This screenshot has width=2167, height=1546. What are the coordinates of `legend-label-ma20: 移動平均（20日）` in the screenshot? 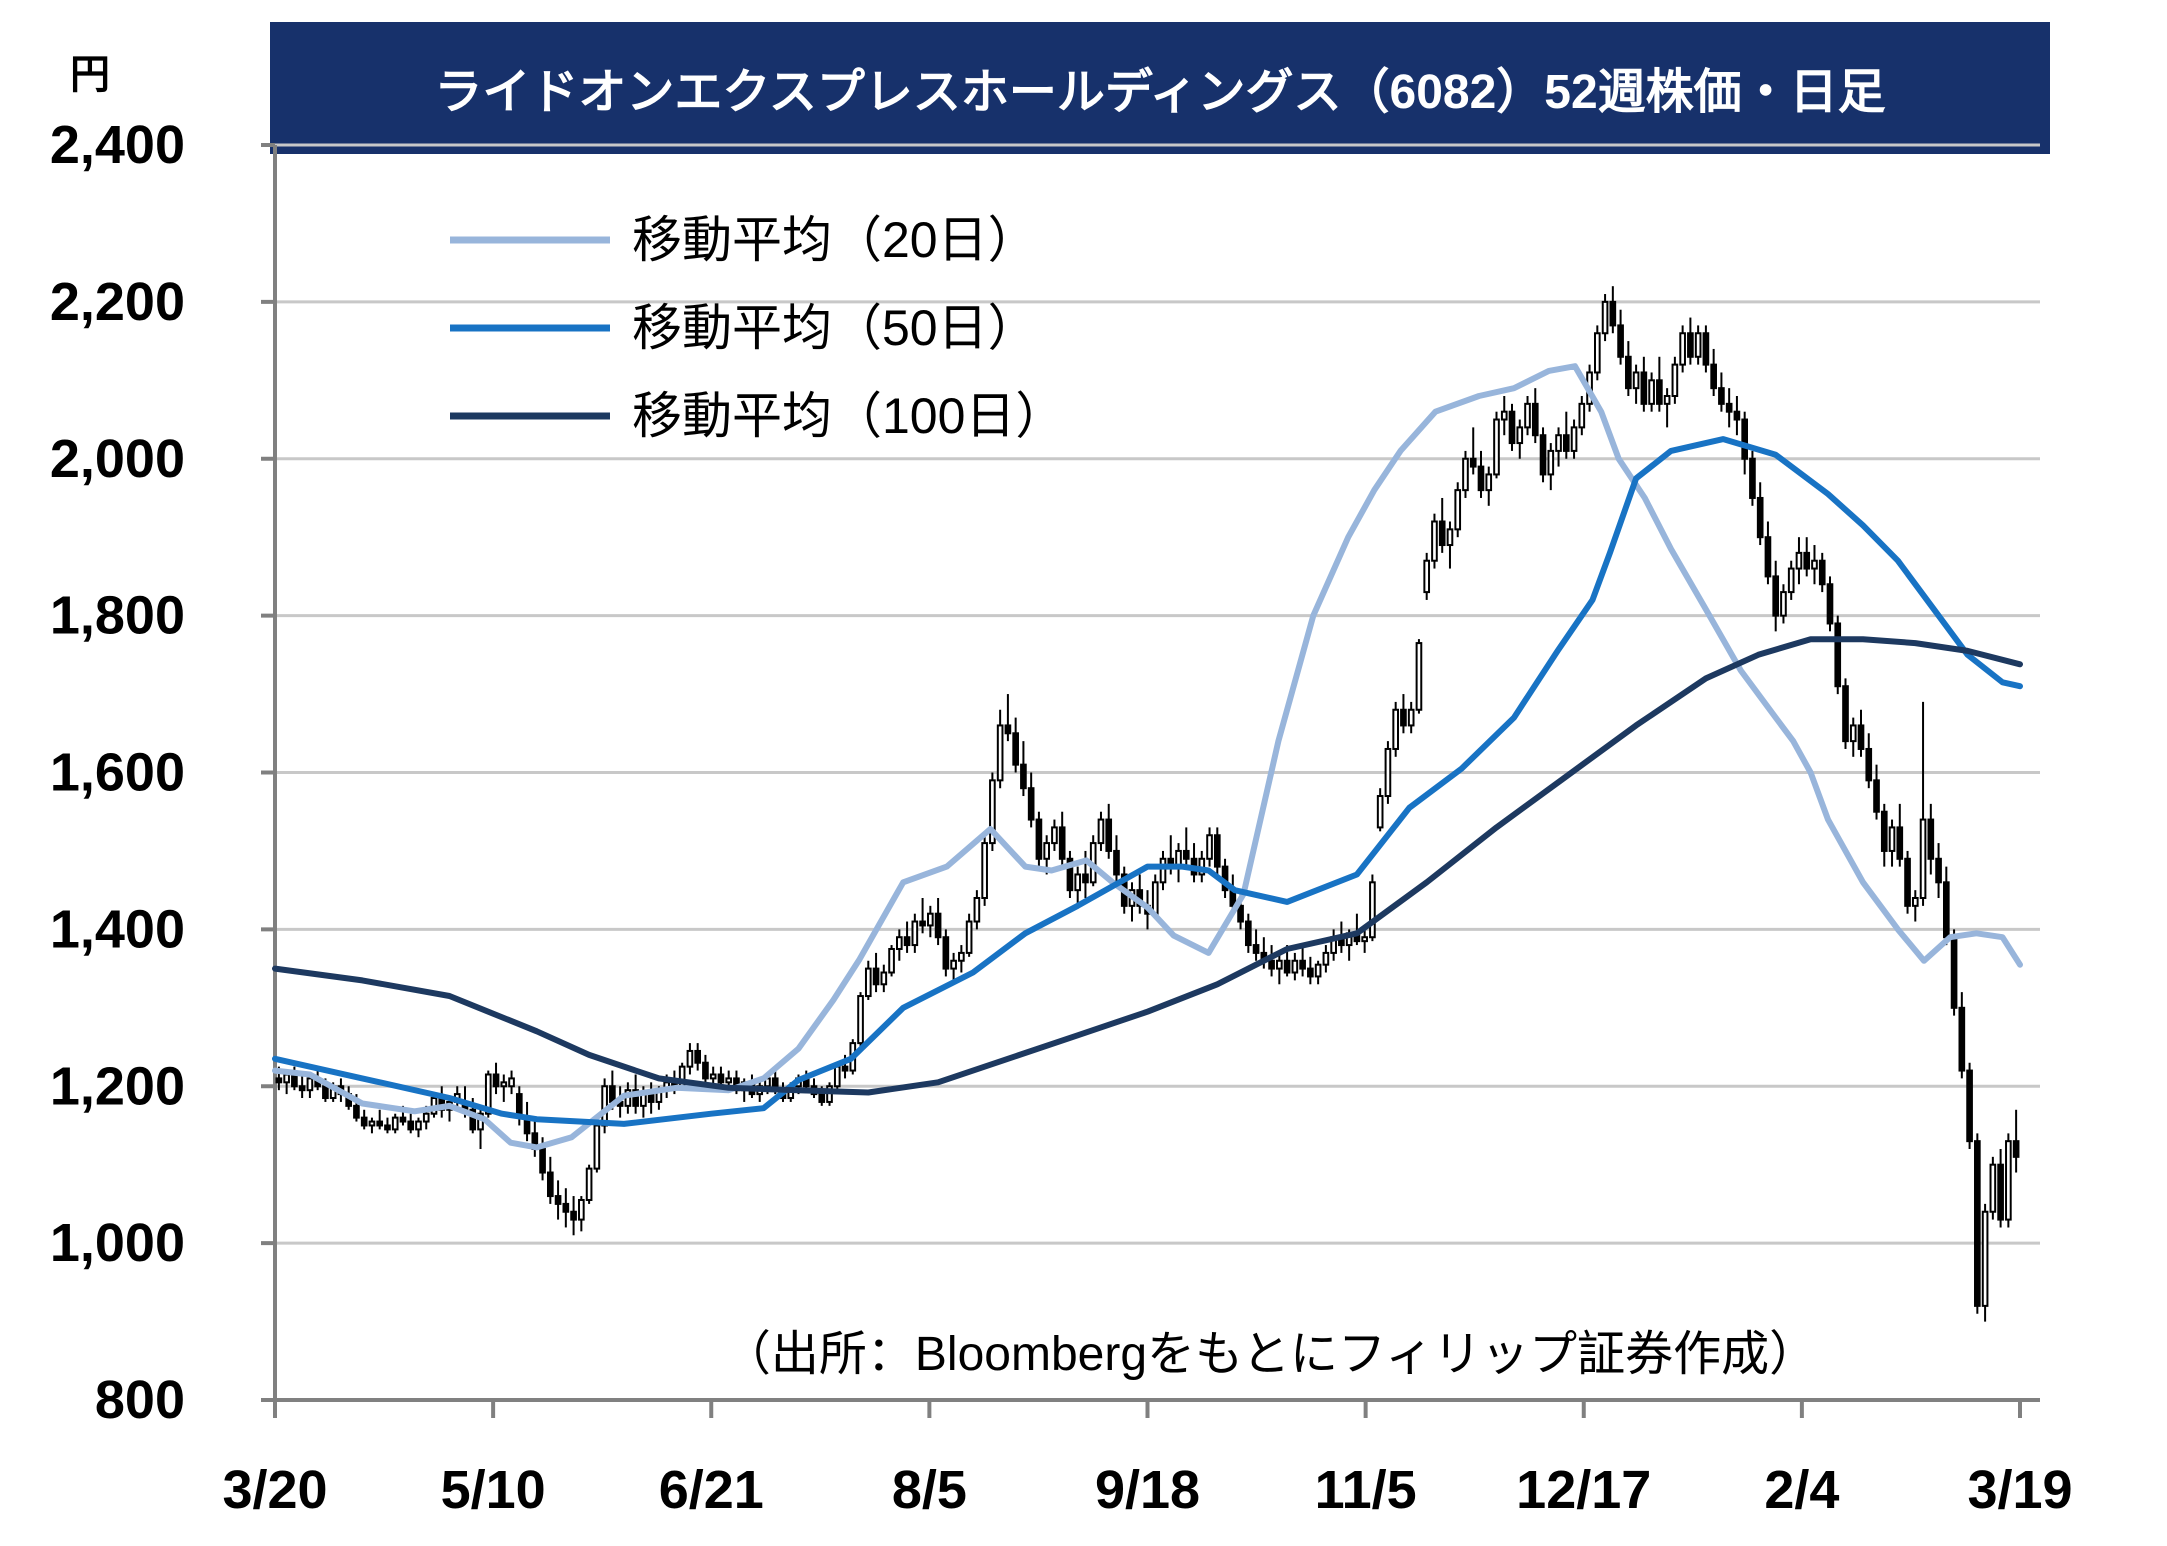 It's located at (835, 240).